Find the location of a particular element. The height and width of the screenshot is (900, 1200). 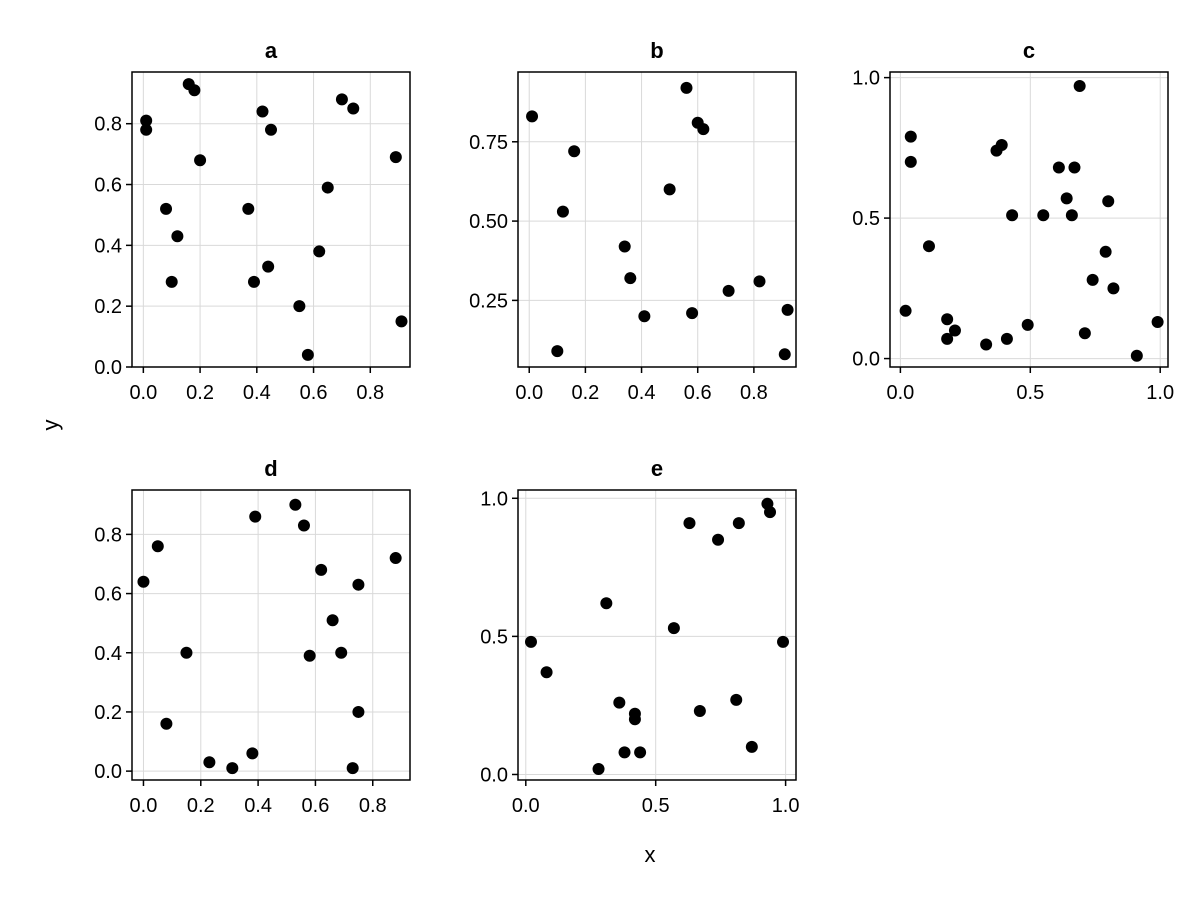

panel-d: 0.0 0.2 0.4 0.6 0.8 0.0 0.2 0.4 0.6 0.8 d is located at coordinates (252, 636).